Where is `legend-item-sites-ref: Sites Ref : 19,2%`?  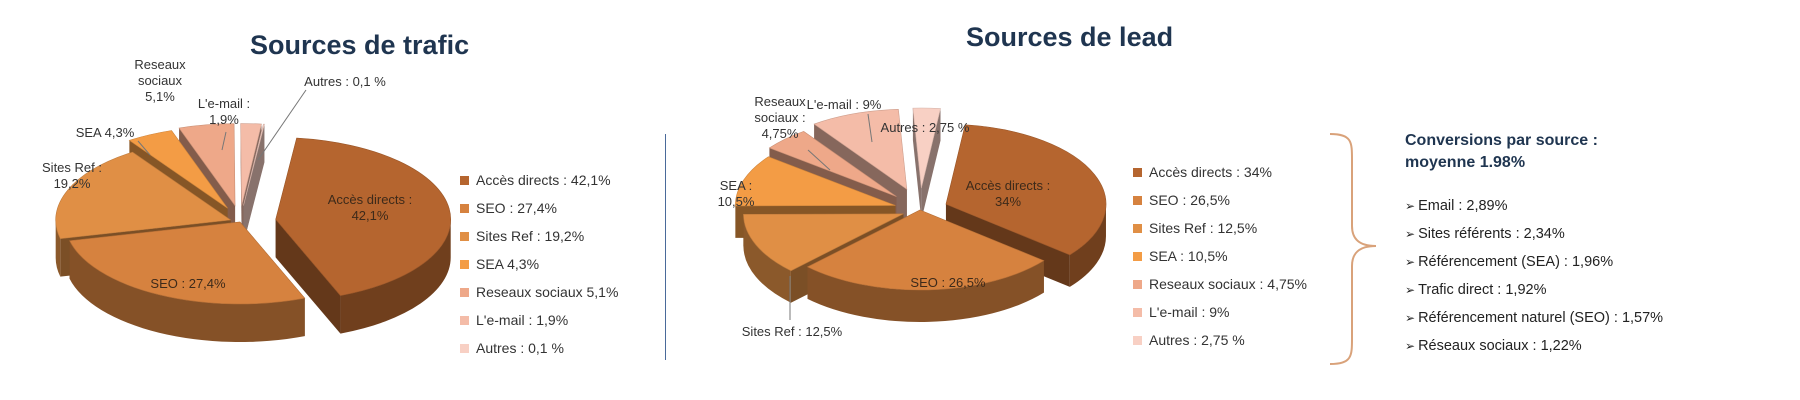
legend-item-sites-ref: Sites Ref : 19,2% is located at coordinates (539, 236).